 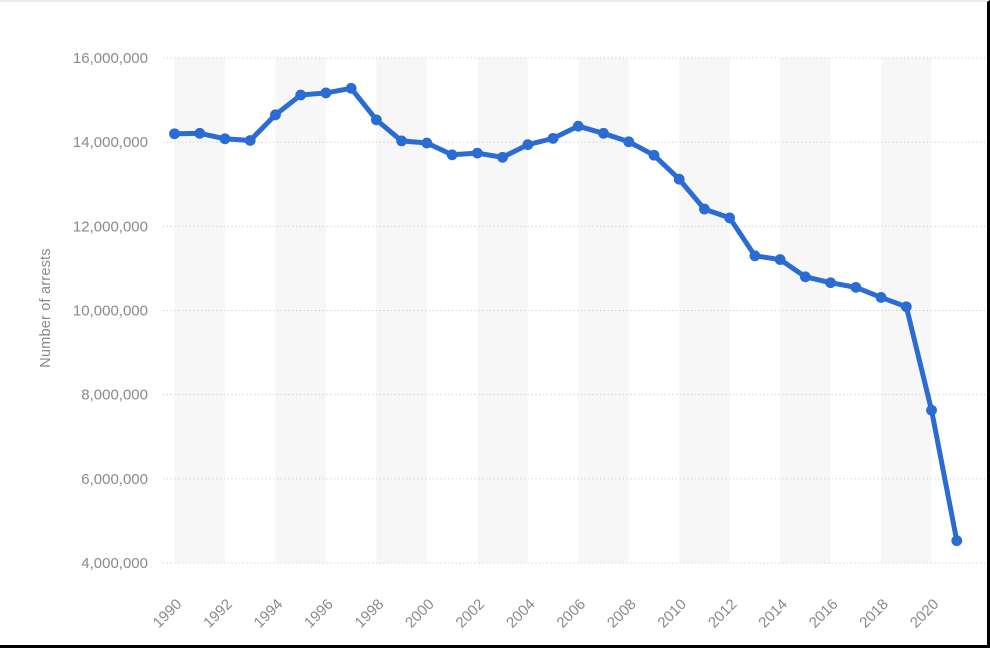 What do you see at coordinates (672, 614) in the screenshot?
I see `x-tick-label: 2010` at bounding box center [672, 614].